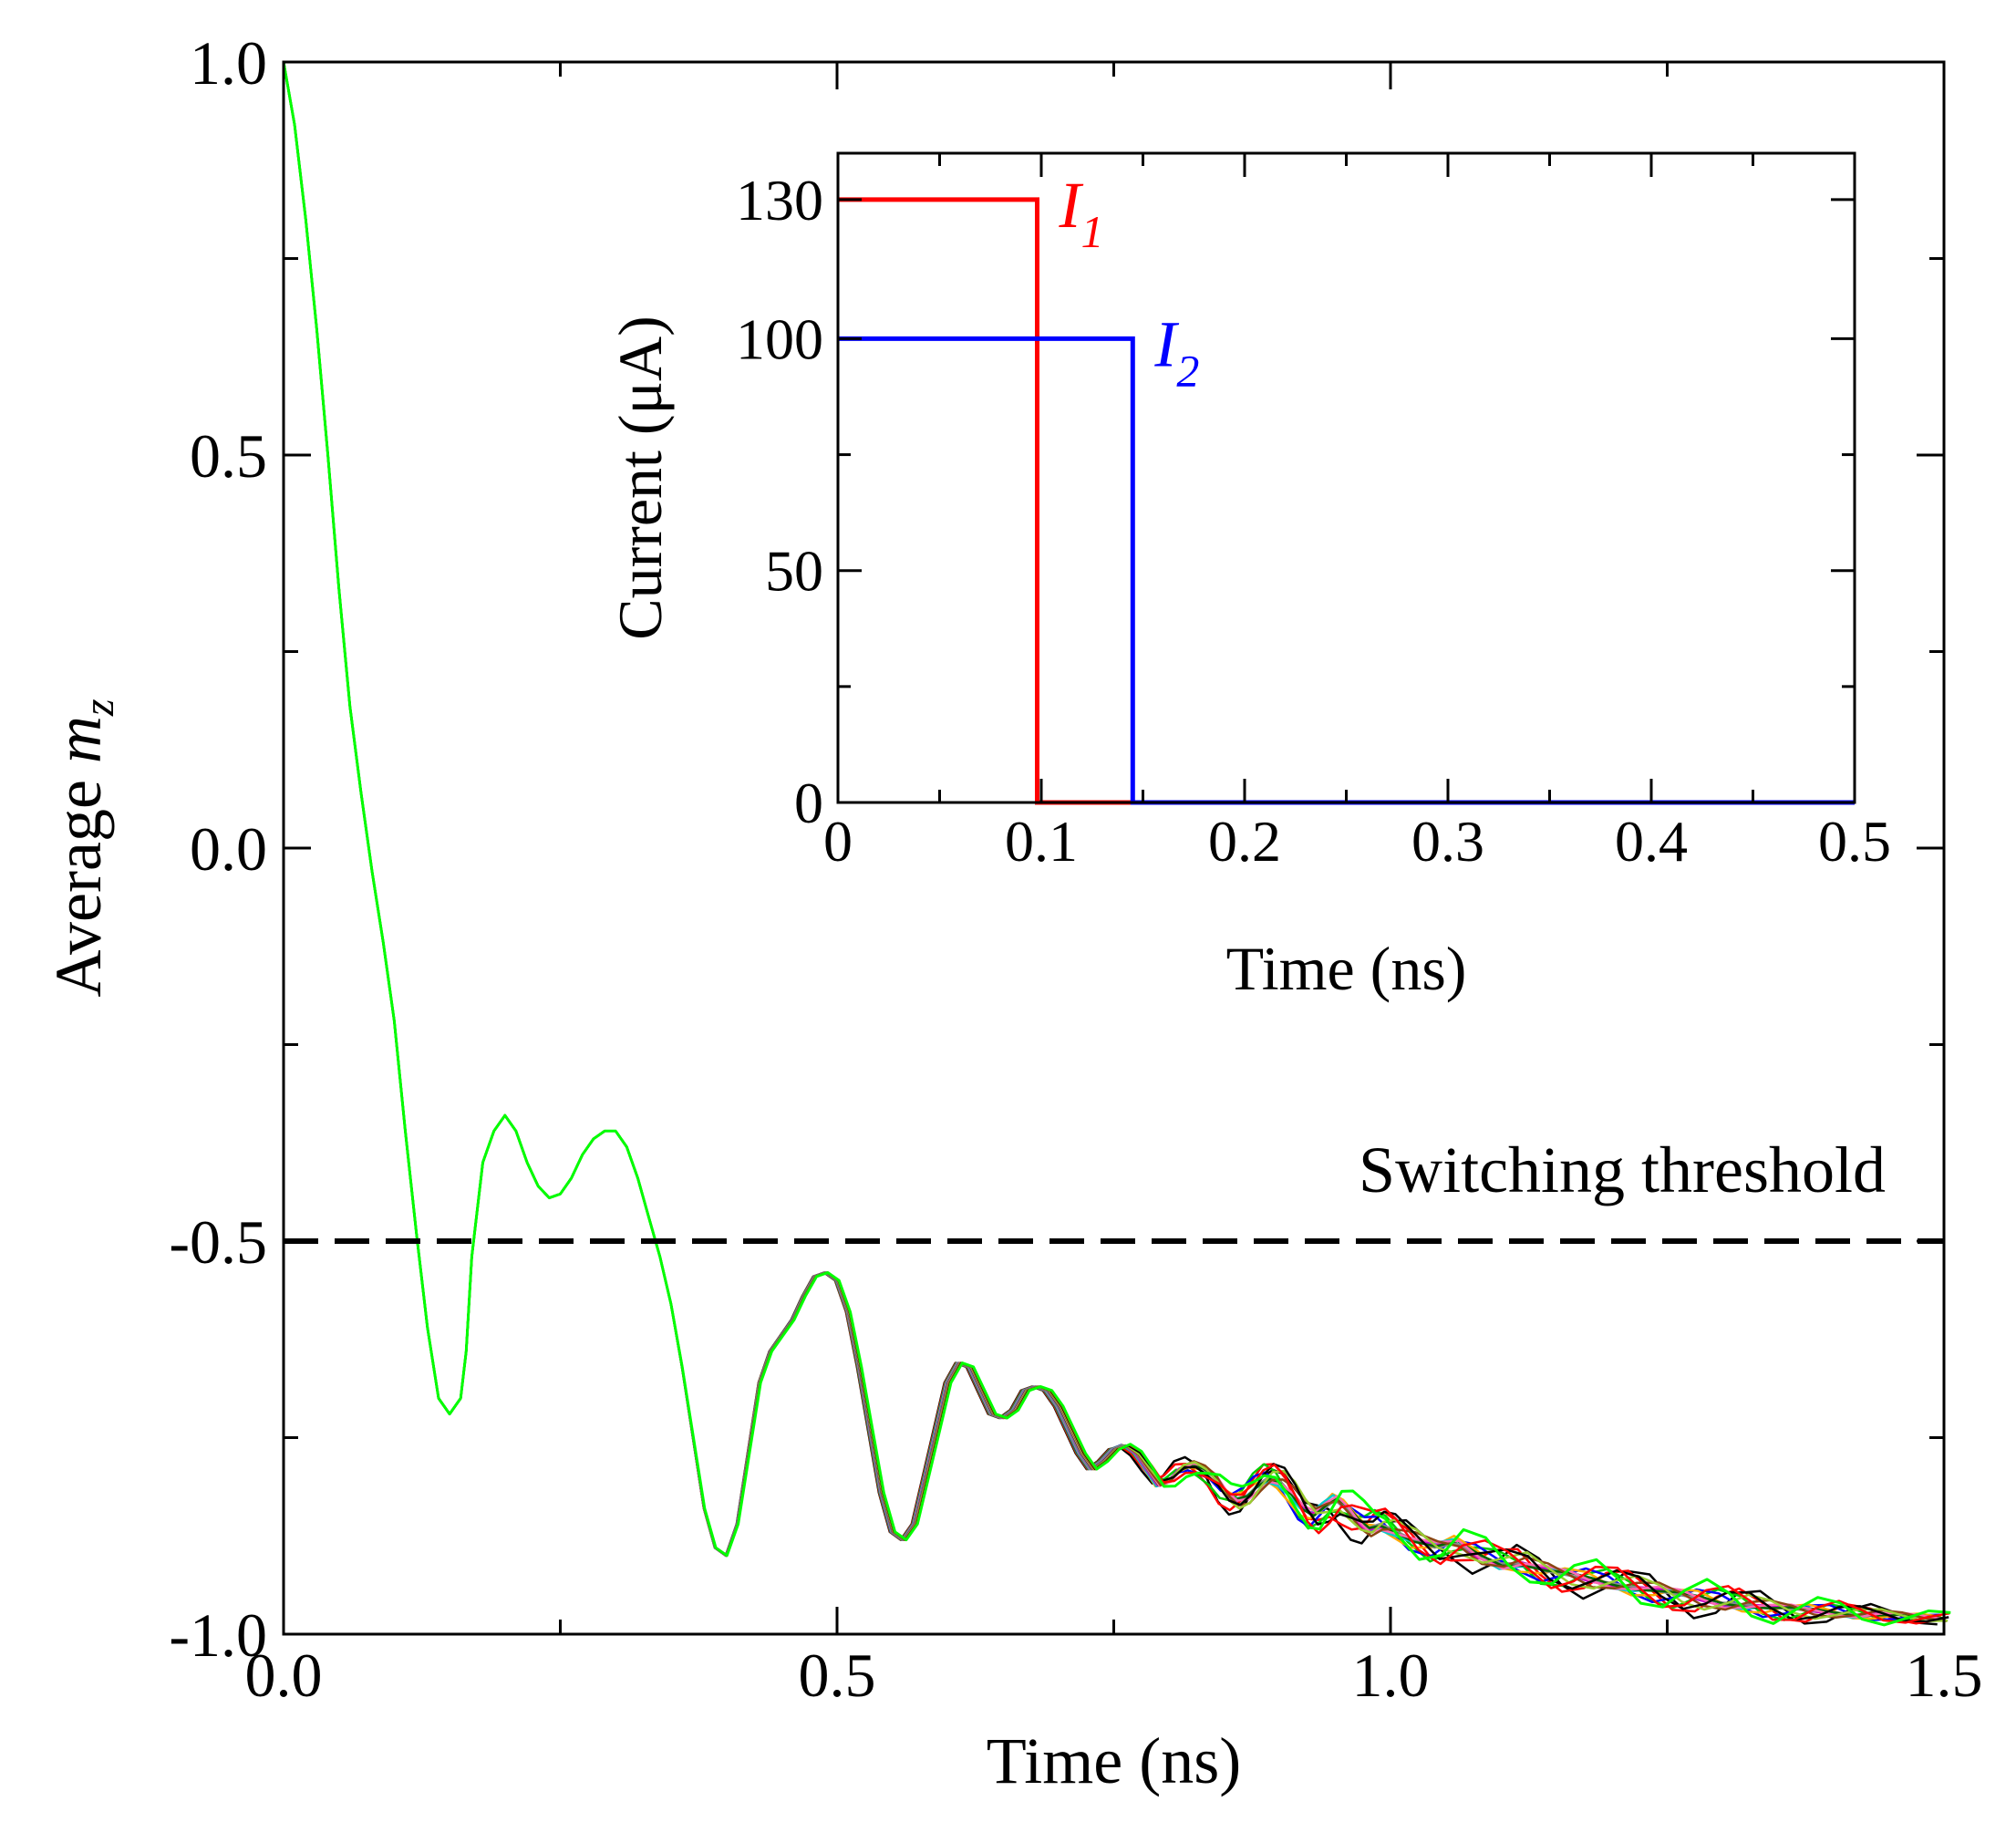  What do you see at coordinates (1129, 283) in the screenshot?
I see `inset-series-labels: I1 I2` at bounding box center [1129, 283].